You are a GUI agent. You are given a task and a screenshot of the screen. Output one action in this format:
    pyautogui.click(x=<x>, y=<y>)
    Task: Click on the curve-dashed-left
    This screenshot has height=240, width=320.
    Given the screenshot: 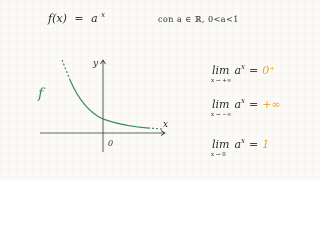 What is the action you would take?
    pyautogui.click(x=66, y=70)
    